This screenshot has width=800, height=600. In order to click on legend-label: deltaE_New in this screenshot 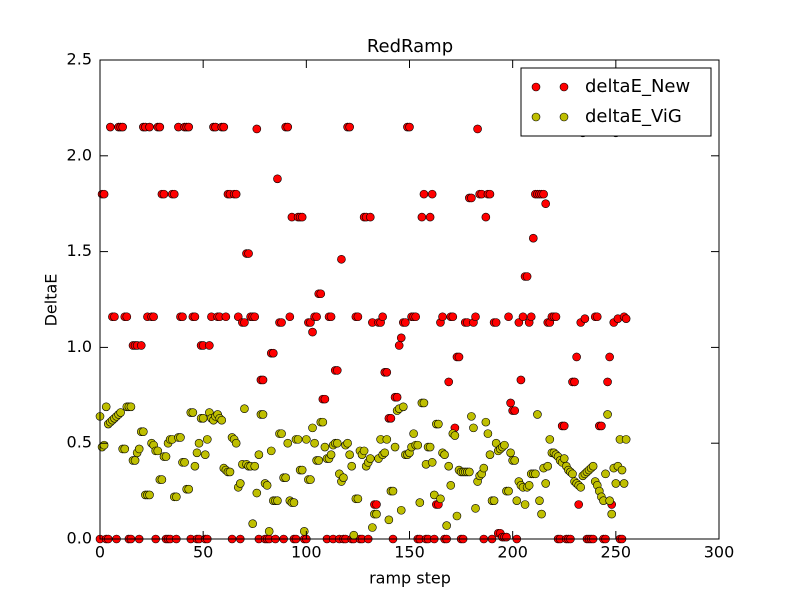, I will do `click(637, 86)`.